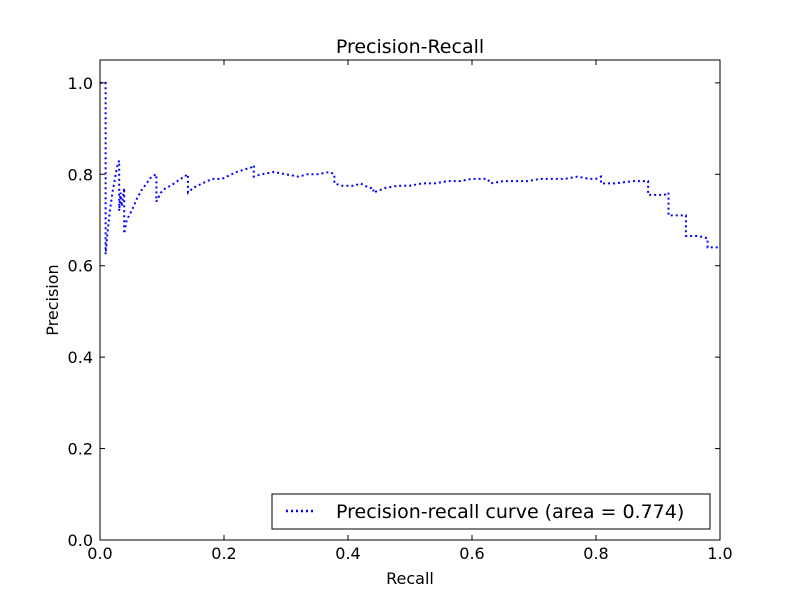 This screenshot has height=600, width=800. I want to click on x-tick-label: 1.0, so click(719, 553).